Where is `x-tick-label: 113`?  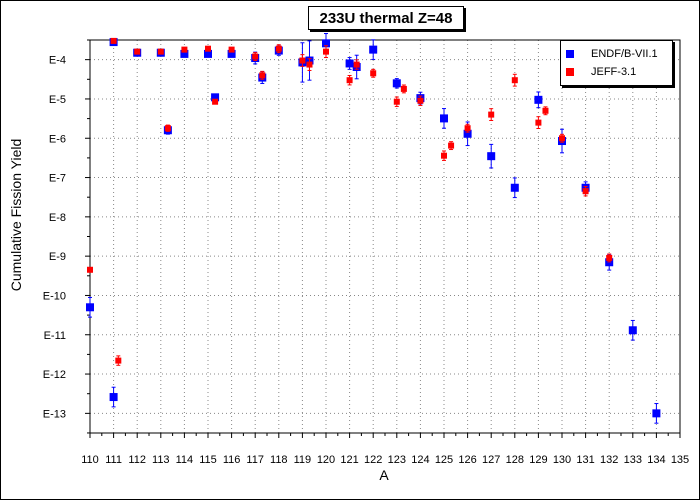 x-tick-label: 113 is located at coordinates (161, 460).